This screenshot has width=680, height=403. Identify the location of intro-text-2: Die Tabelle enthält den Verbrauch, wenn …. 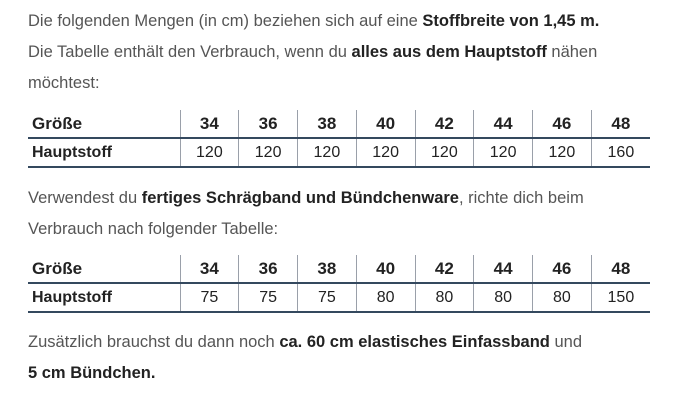
(190, 52).